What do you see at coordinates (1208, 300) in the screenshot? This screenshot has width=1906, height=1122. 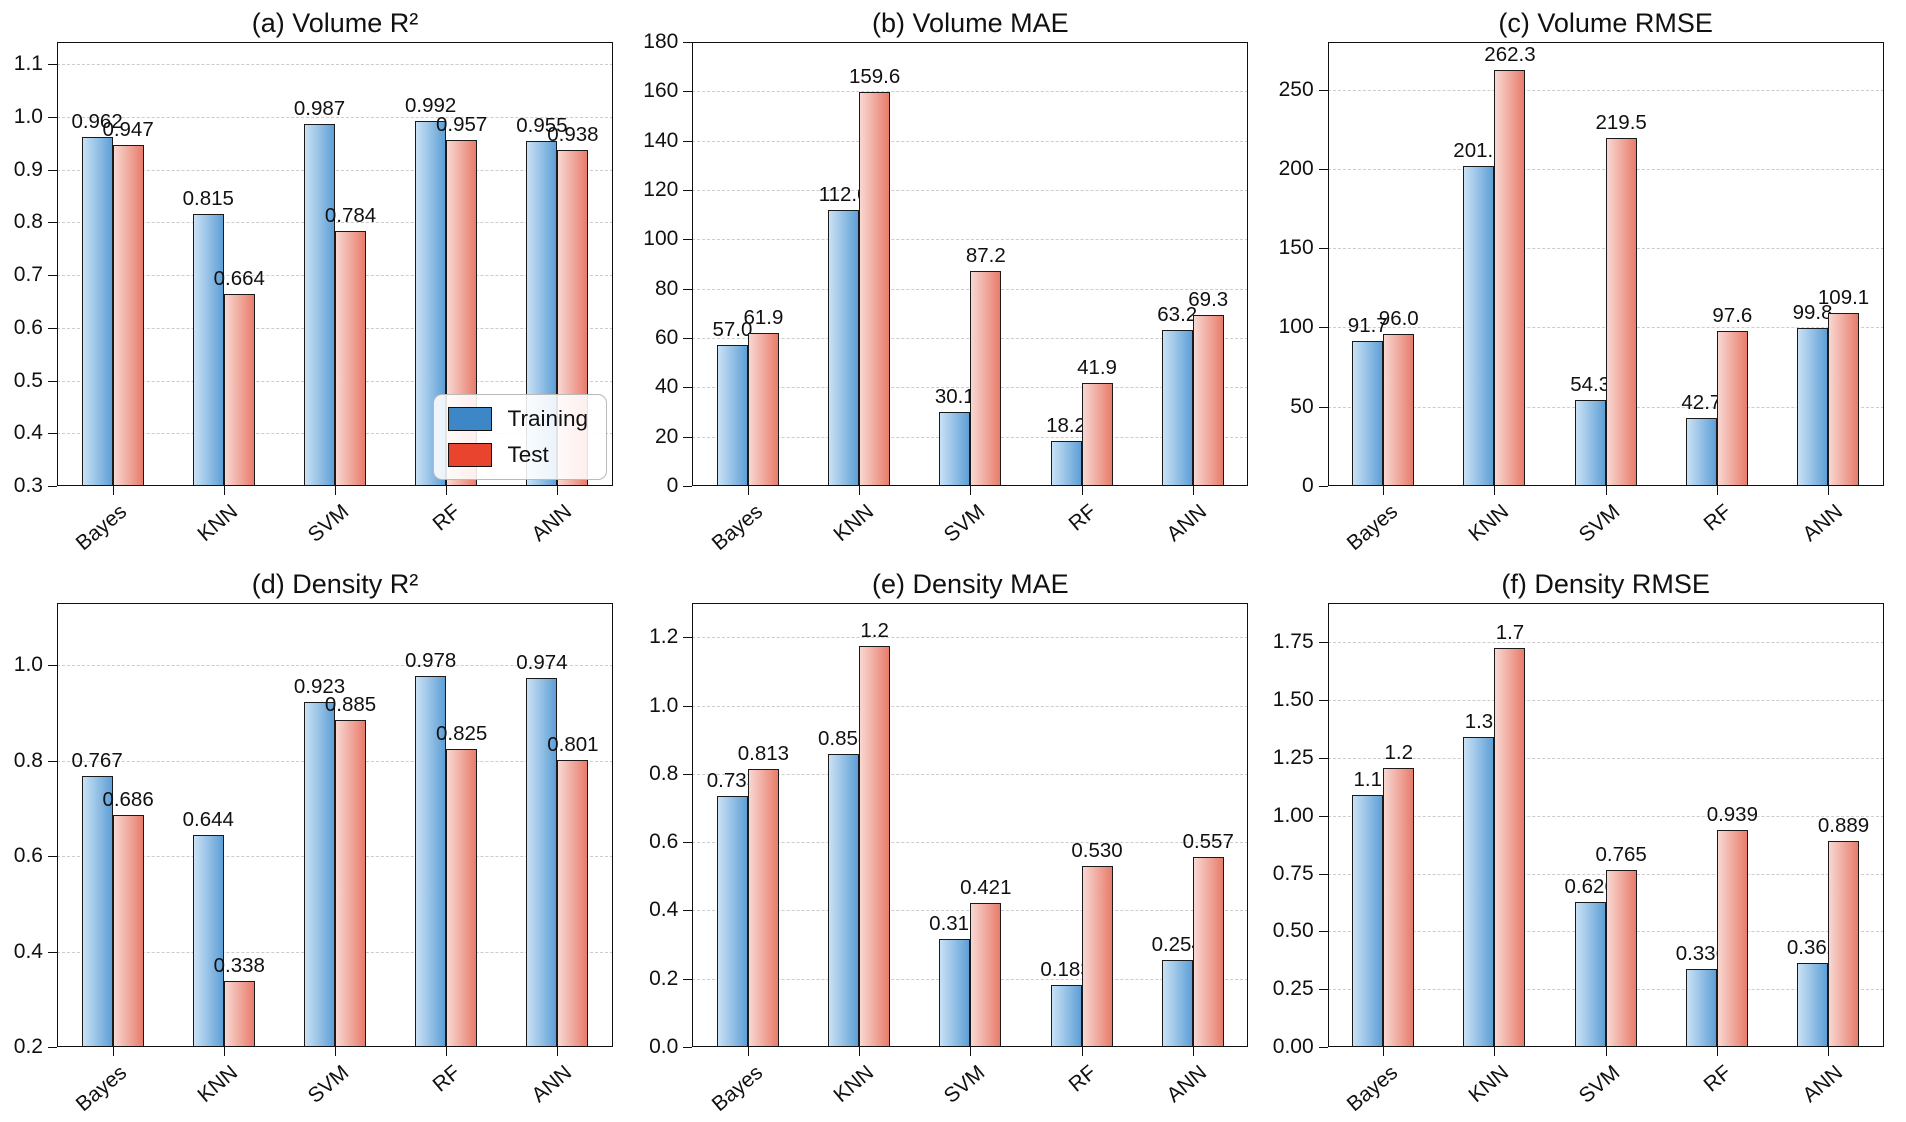 I see `bar-label-test-ann: 69.3` at bounding box center [1208, 300].